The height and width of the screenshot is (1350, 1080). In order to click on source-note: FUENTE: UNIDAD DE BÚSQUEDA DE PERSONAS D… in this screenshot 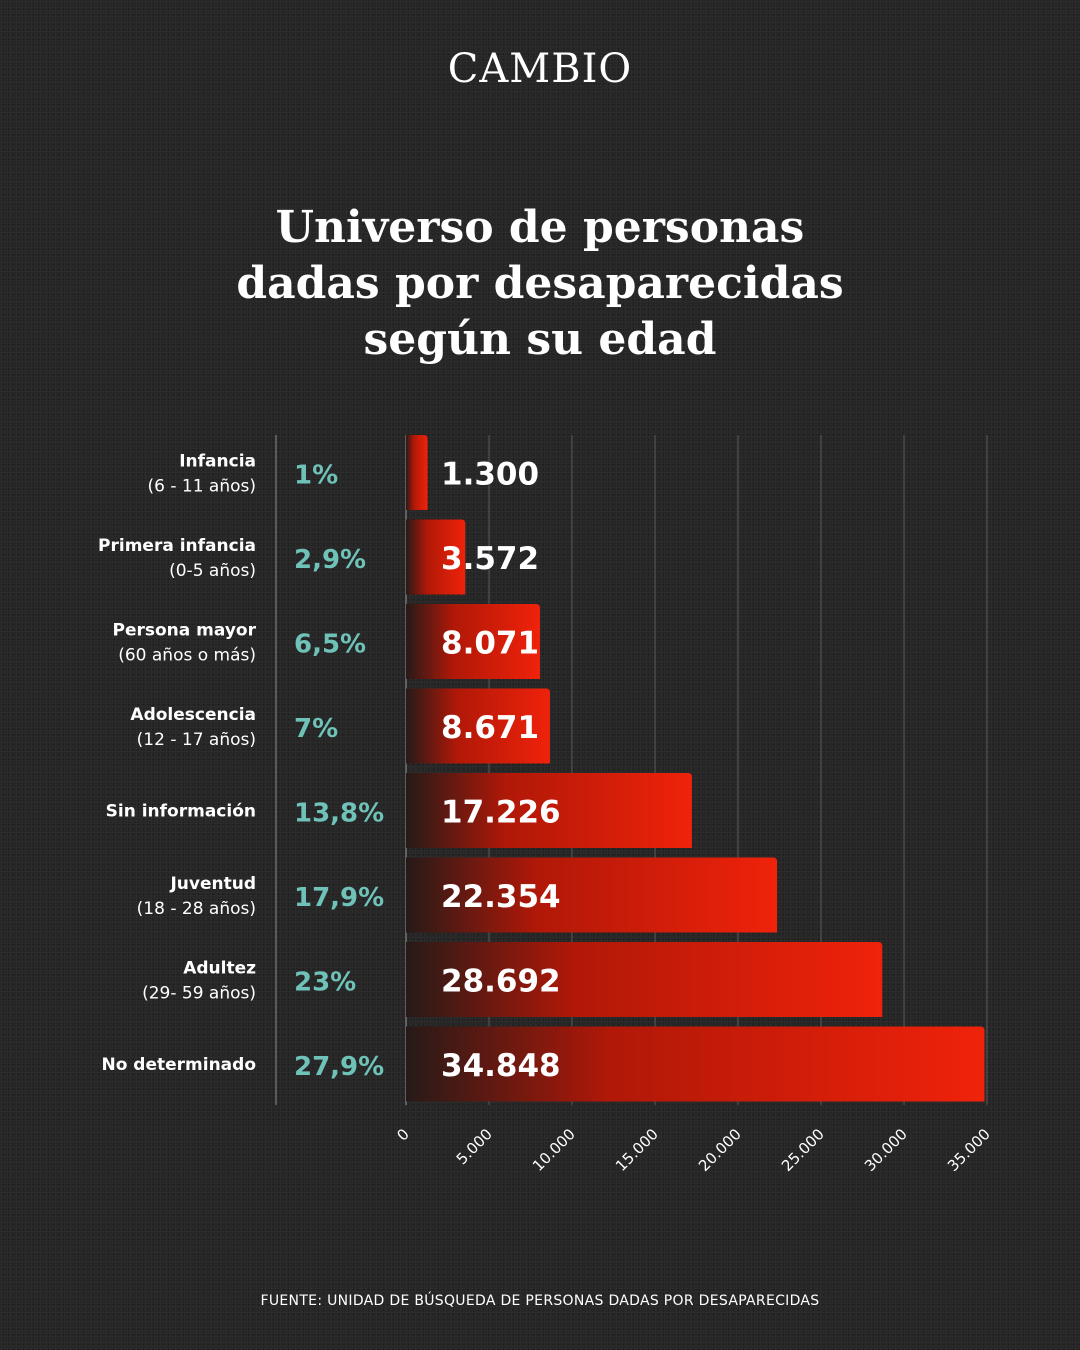, I will do `click(540, 1301)`.